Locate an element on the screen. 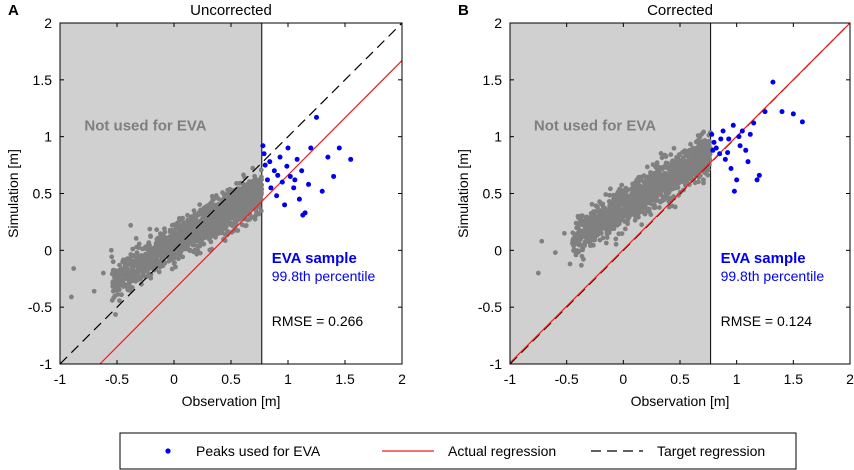 This screenshot has height=470, width=854. x-tick-label: 0 is located at coordinates (174, 379).